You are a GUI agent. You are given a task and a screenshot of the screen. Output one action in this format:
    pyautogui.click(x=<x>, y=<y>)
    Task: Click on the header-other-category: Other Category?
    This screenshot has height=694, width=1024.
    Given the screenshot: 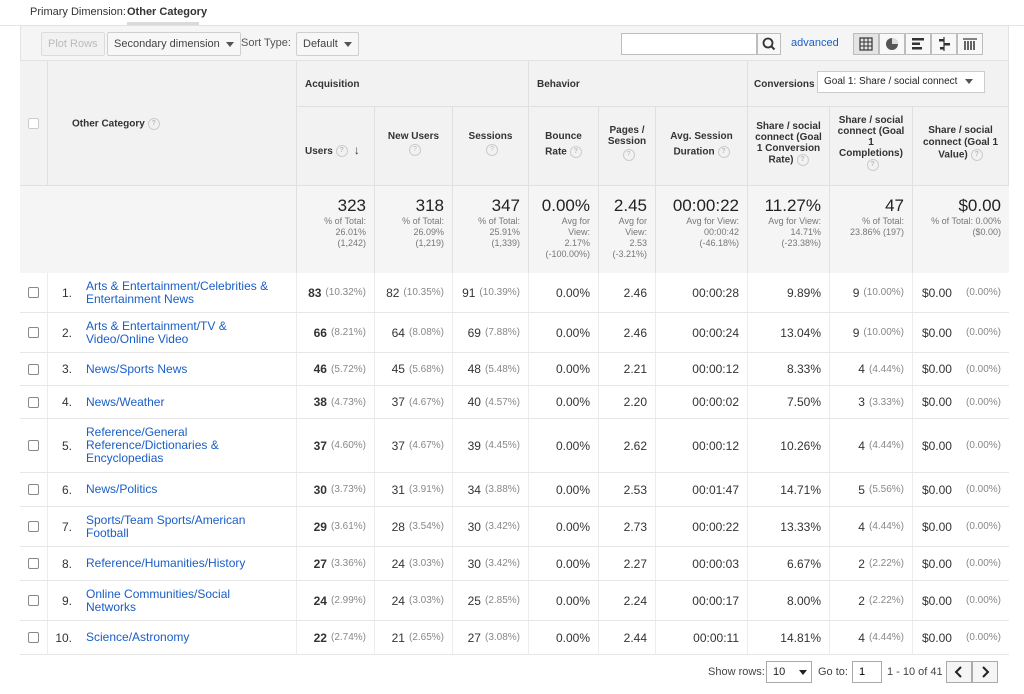 What is the action you would take?
    pyautogui.click(x=172, y=123)
    